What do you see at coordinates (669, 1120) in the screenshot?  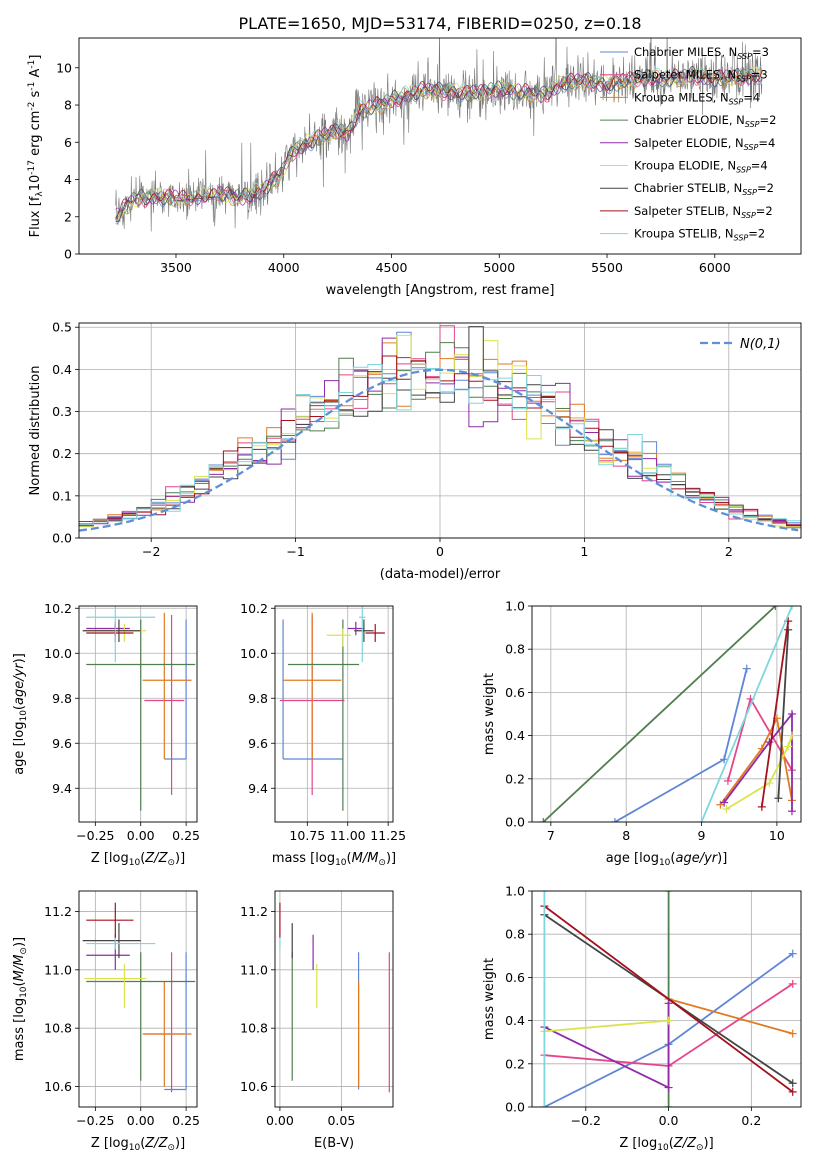 I see `x-tick-label: 0.0` at bounding box center [669, 1120].